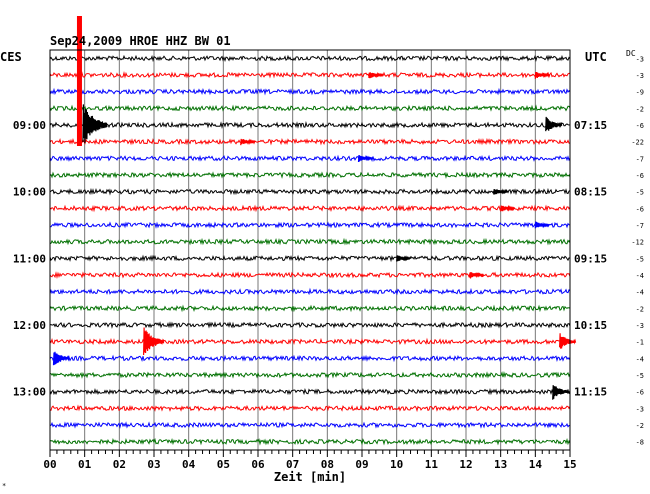 Image resolution: width=650 pixels, height=494 pixels. Describe the element at coordinates (310, 460) in the screenshot. I see `x-ticks: 00 01 02 03 04 05 06 07 08 09 10 11 12 13 14 15` at that location.